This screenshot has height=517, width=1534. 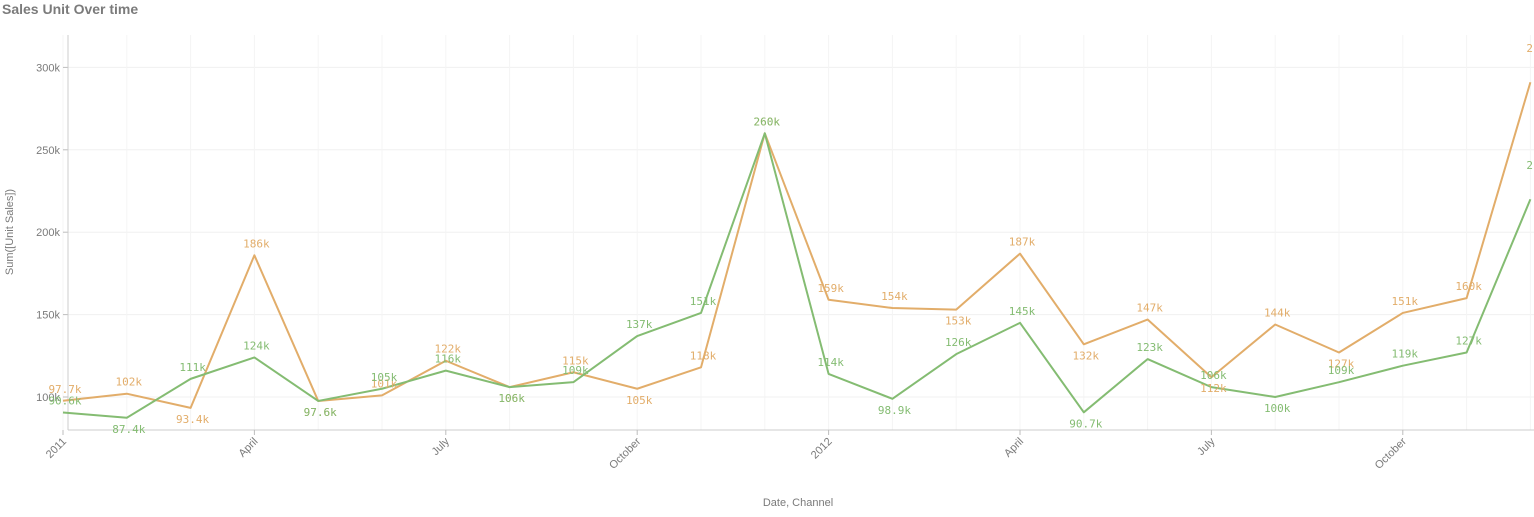 What do you see at coordinates (64, 400) in the screenshot?
I see `series-2-data-label: 90.6k` at bounding box center [64, 400].